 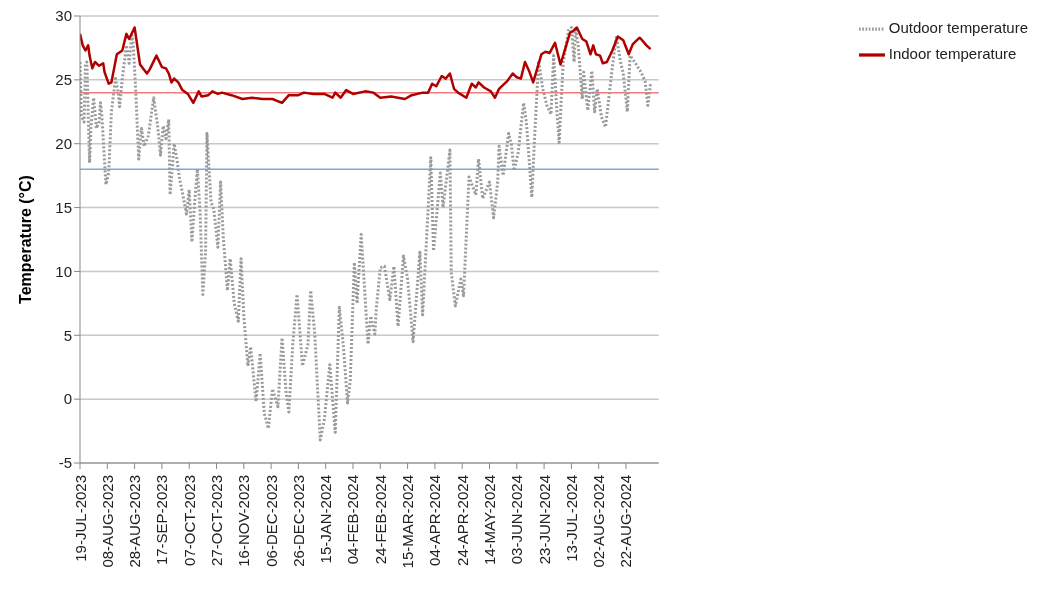 What do you see at coordinates (353, 520) in the screenshot?
I see `x-tick-label: 04-FEB-2024` at bounding box center [353, 520].